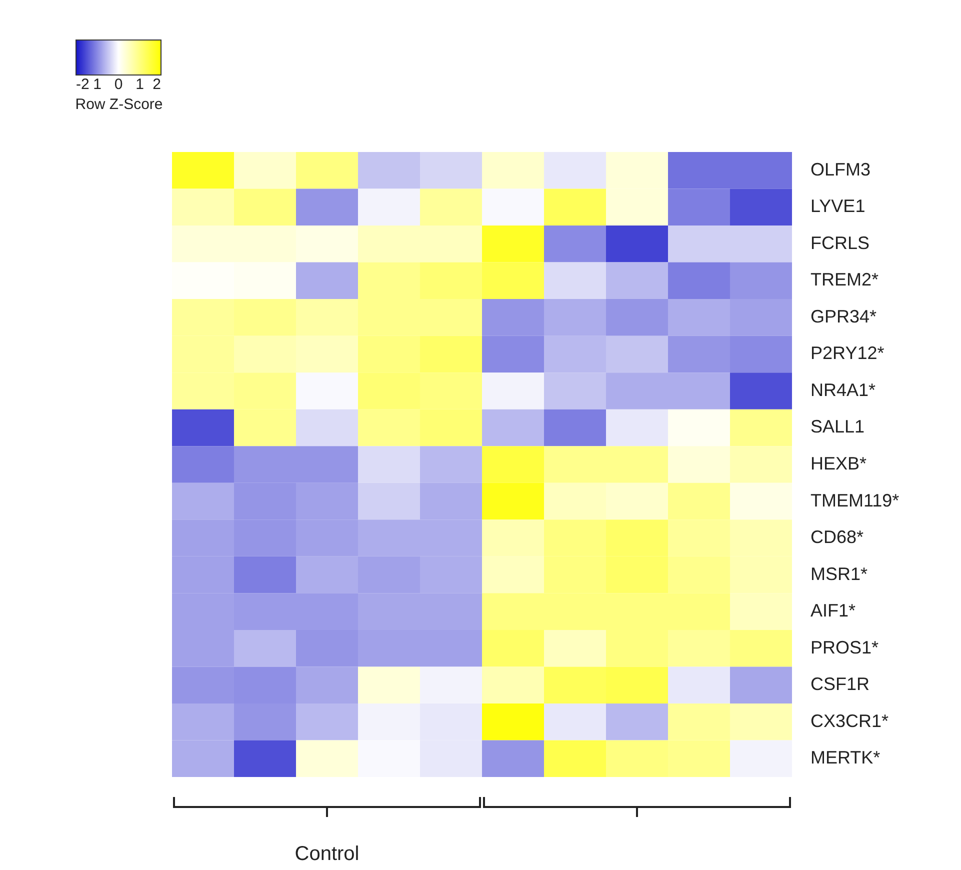 This screenshot has height=870, width=961. Describe the element at coordinates (83, 84) in the screenshot. I see `color-bar-label: -2` at that location.